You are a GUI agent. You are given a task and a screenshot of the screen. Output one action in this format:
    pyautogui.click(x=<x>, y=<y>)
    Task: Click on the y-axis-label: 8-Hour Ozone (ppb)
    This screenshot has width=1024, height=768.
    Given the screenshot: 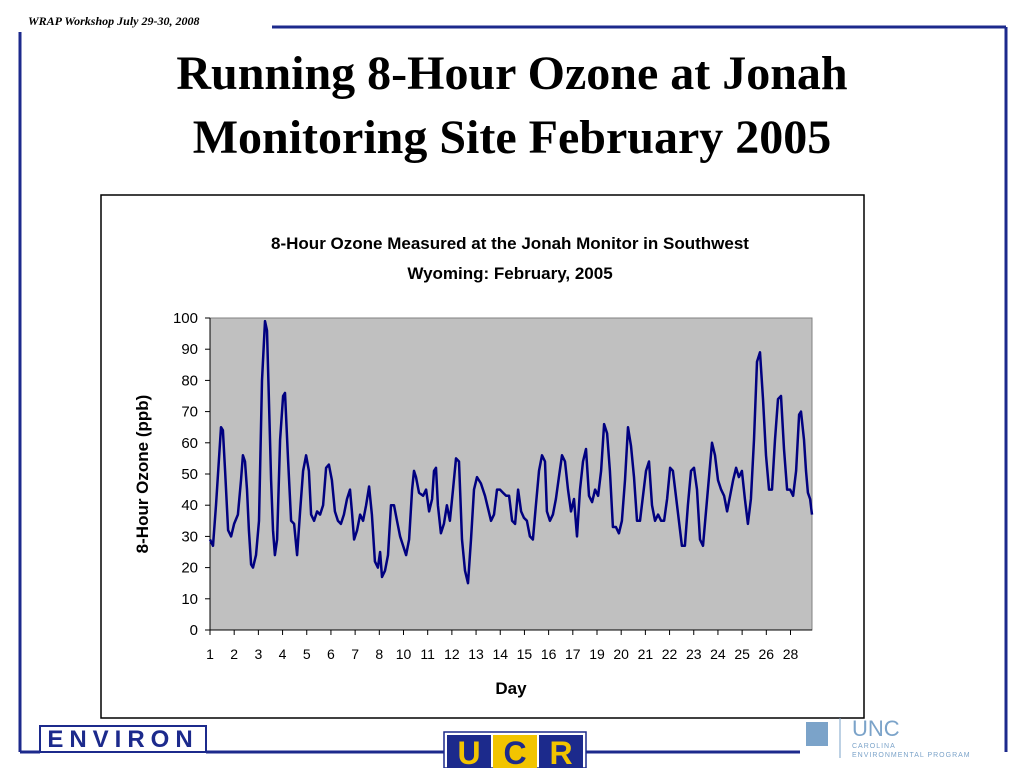 What is the action you would take?
    pyautogui.click(x=142, y=474)
    